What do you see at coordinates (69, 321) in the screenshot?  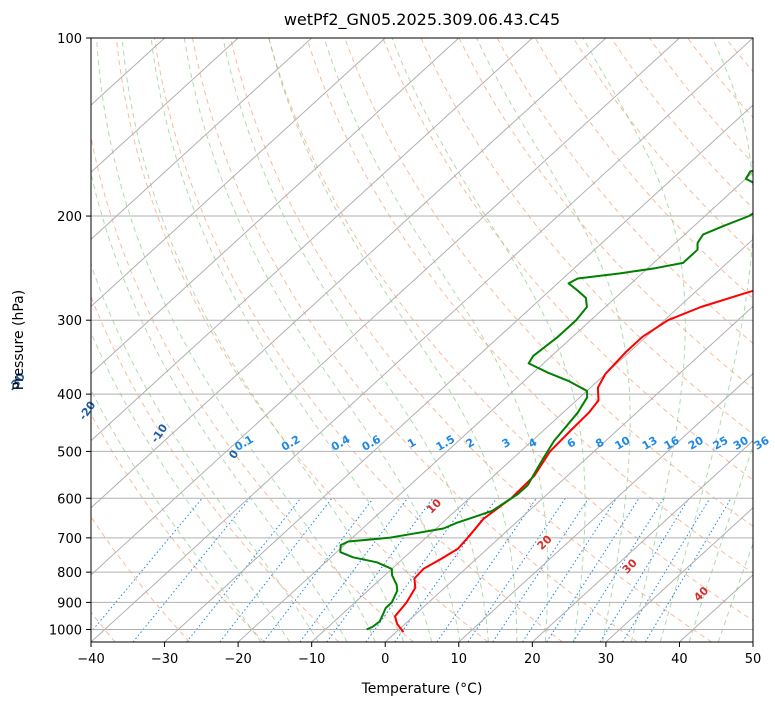 I see `y-tick-label: 300` at bounding box center [69, 321].